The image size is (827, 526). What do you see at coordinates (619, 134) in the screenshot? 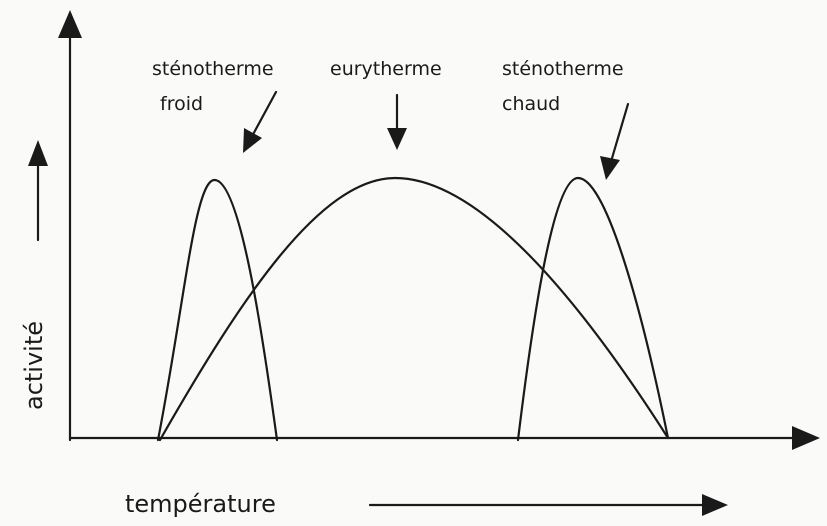
I see `warm-pointer` at bounding box center [619, 134].